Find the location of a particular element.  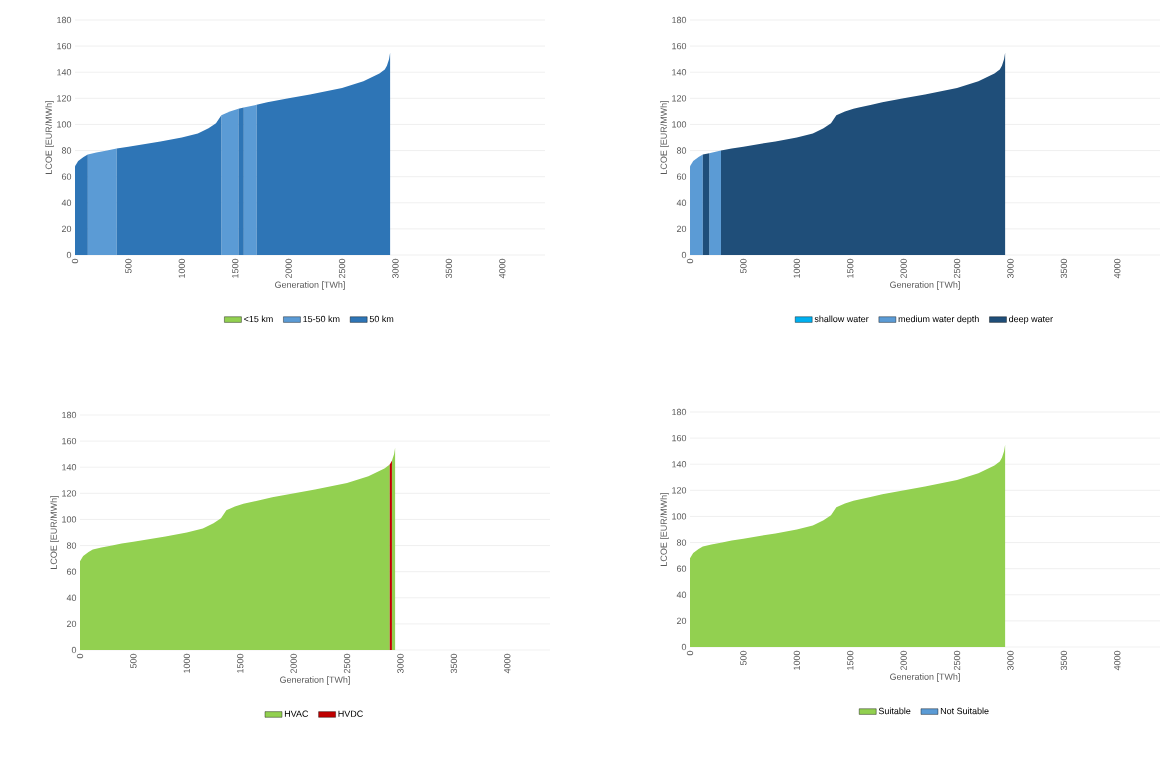

legend-label: 50 km is located at coordinates (381, 319).